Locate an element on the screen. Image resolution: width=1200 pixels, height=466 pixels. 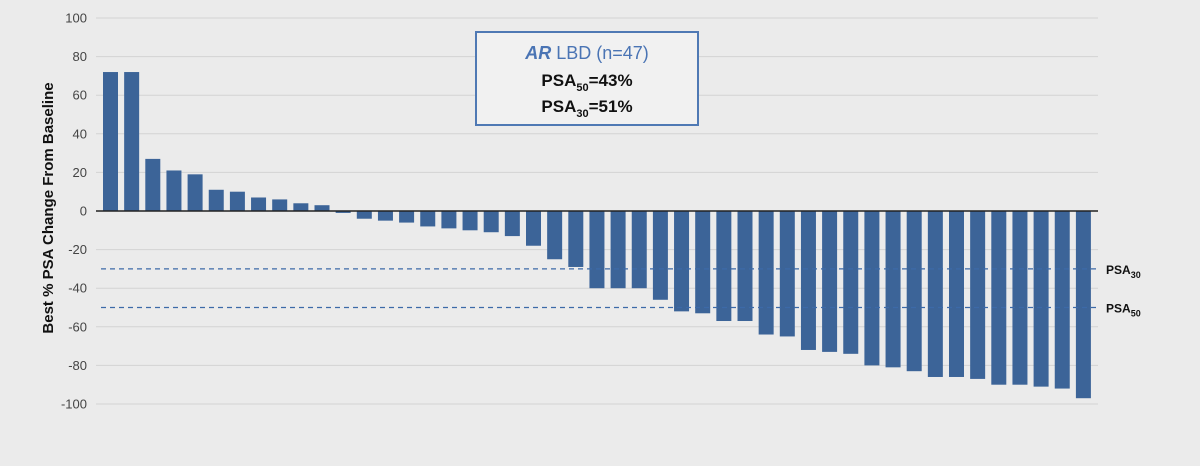
annotation-psa30-value: =51% is located at coordinates (611, 106).